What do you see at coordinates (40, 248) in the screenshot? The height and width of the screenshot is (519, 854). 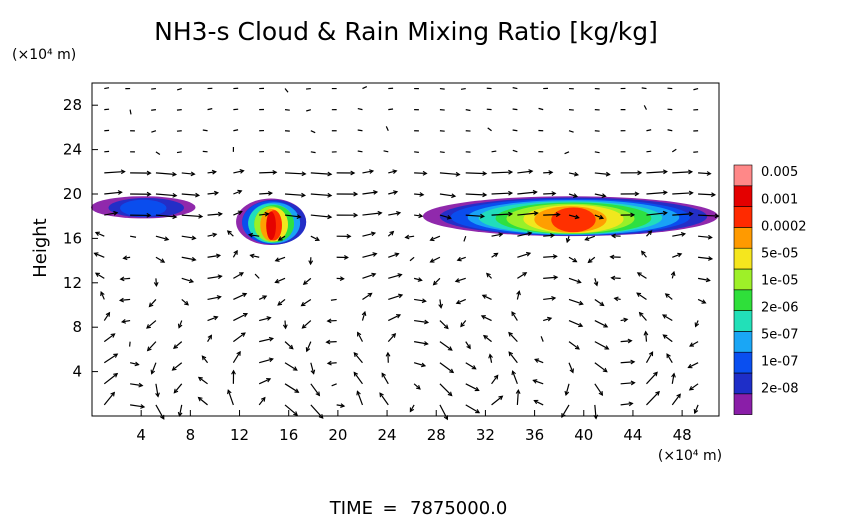 I see `y-axis-label: Height` at bounding box center [40, 248].